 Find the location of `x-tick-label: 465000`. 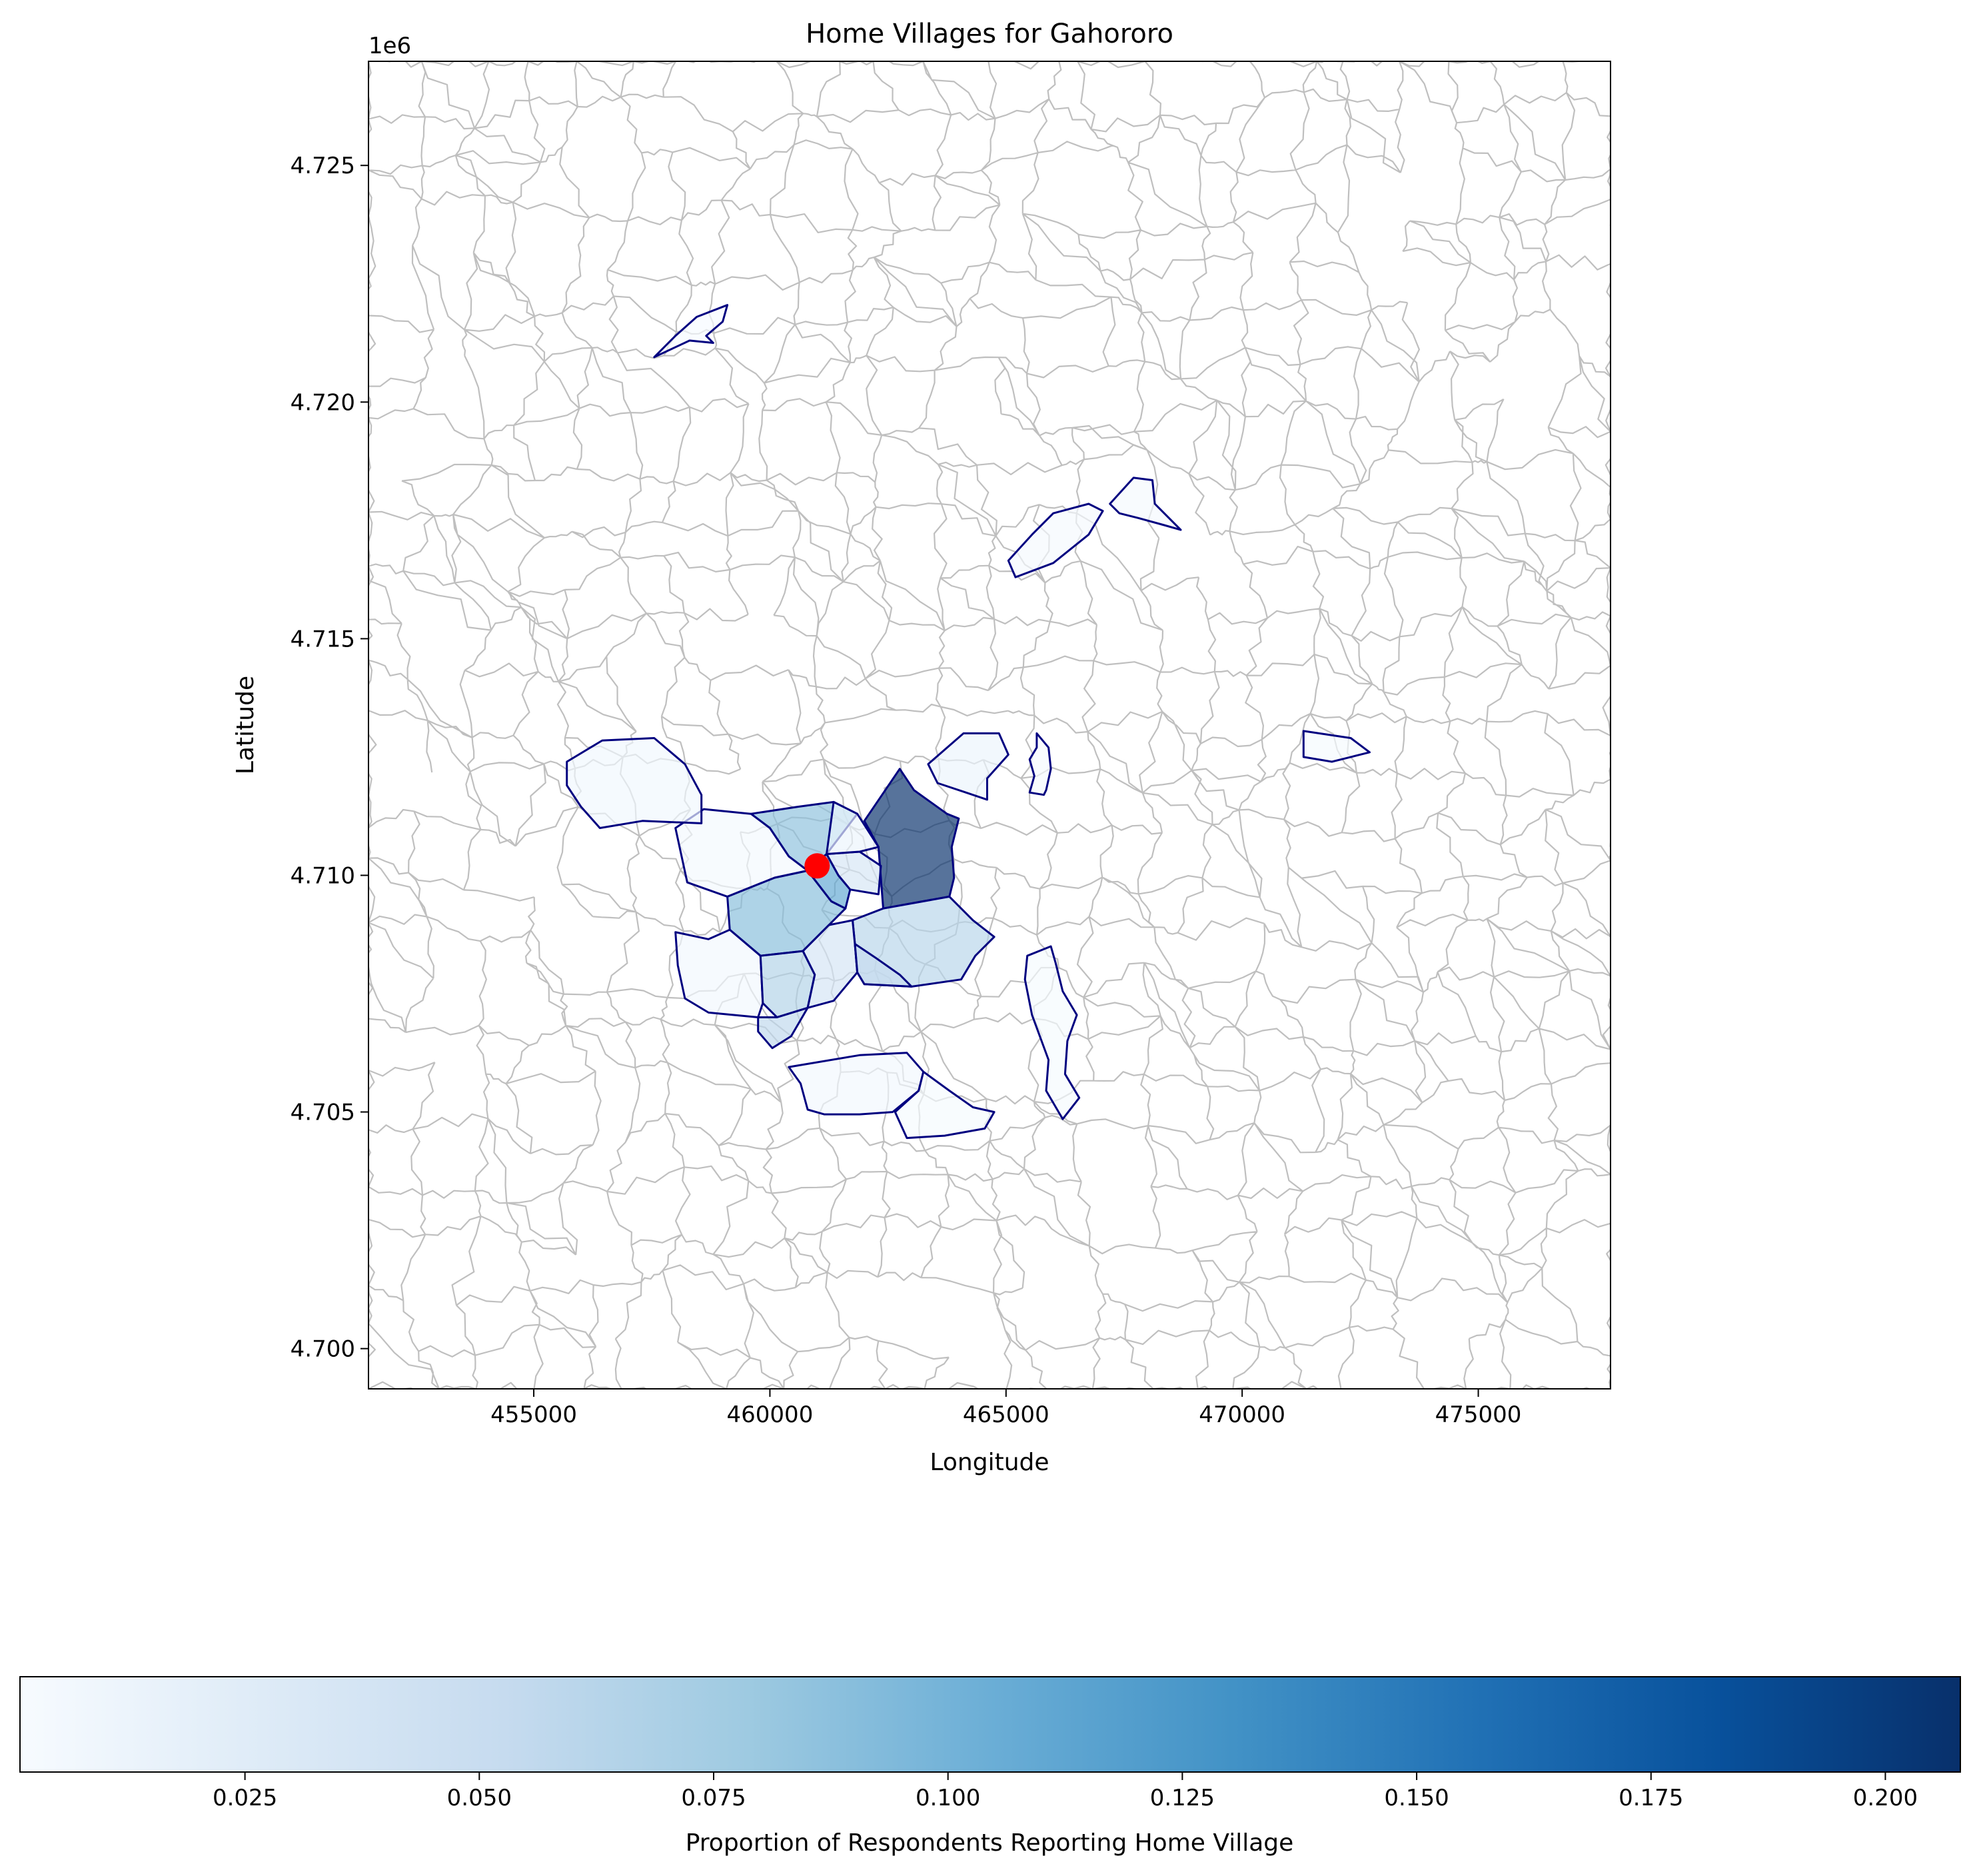

x-tick-label: 465000 is located at coordinates (1006, 1415).